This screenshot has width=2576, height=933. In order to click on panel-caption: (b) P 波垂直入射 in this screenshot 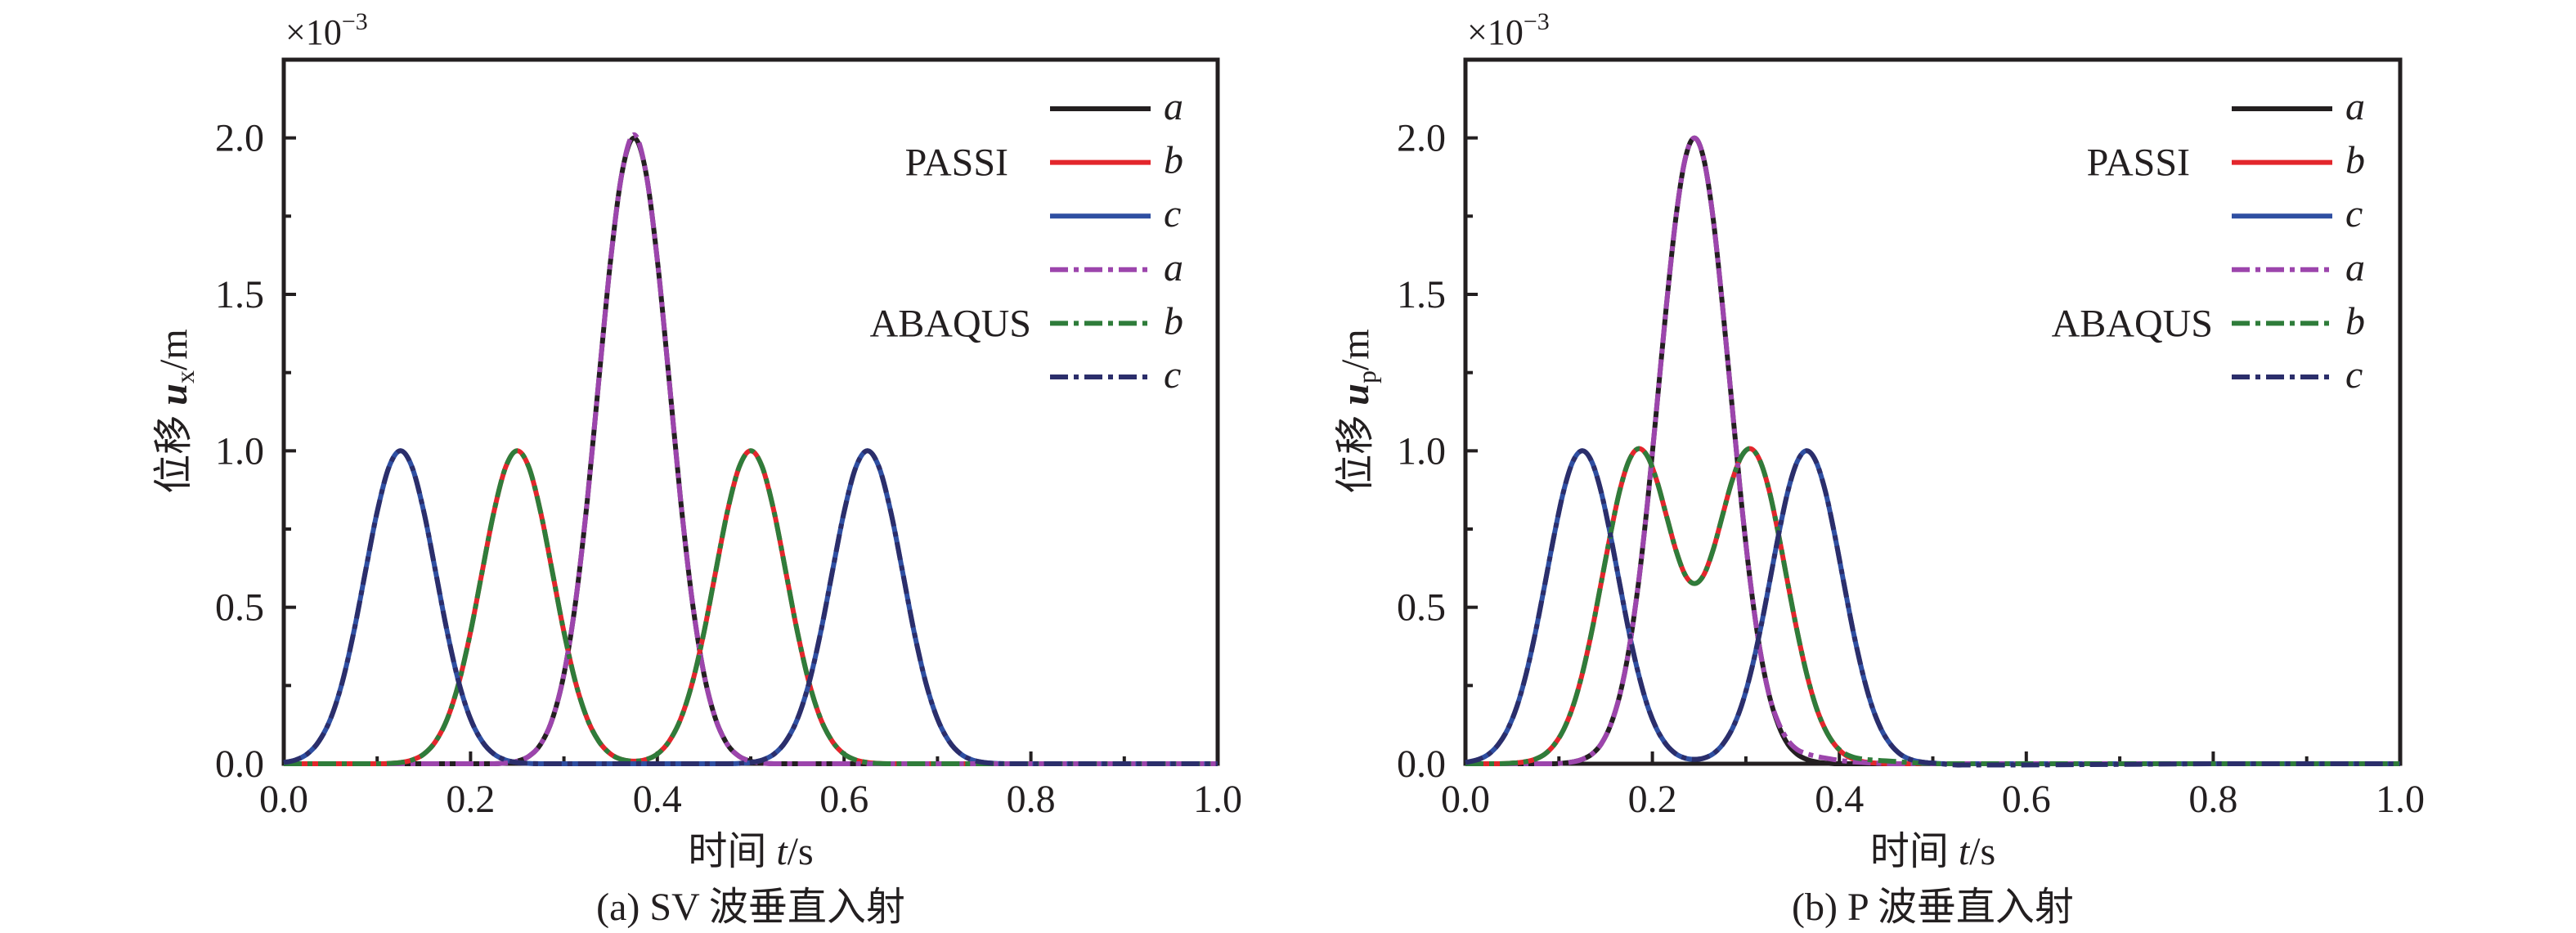, I will do `click(1933, 908)`.